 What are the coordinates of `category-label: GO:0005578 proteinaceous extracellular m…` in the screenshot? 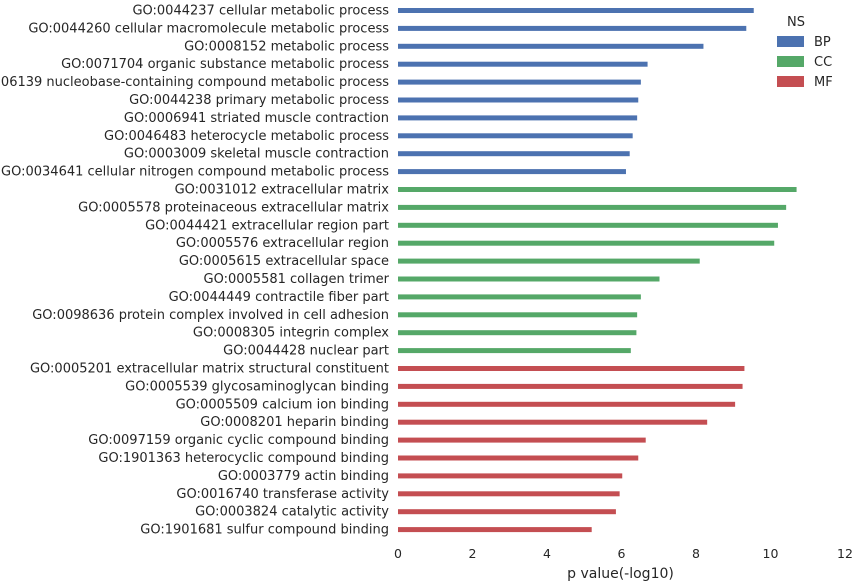 It's located at (233, 207).